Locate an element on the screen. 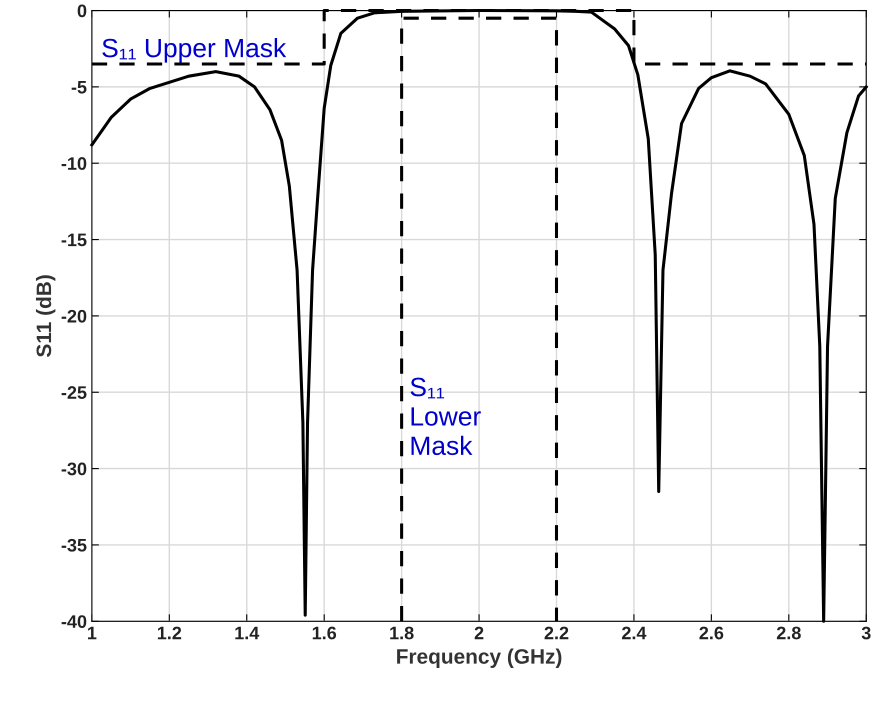 The width and height of the screenshot is (875, 702). y-tick-label: -30 is located at coordinates (74, 469).